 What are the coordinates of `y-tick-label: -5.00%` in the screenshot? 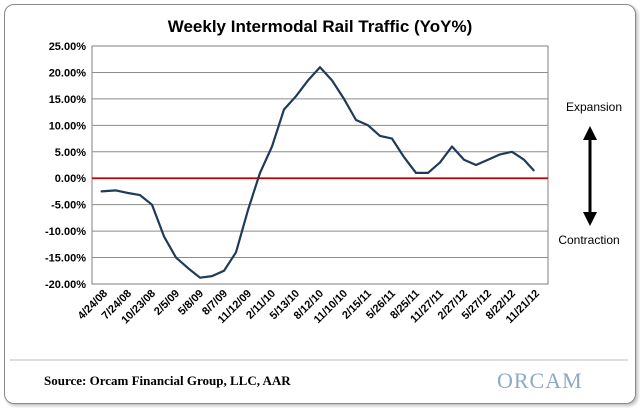 It's located at (68, 206).